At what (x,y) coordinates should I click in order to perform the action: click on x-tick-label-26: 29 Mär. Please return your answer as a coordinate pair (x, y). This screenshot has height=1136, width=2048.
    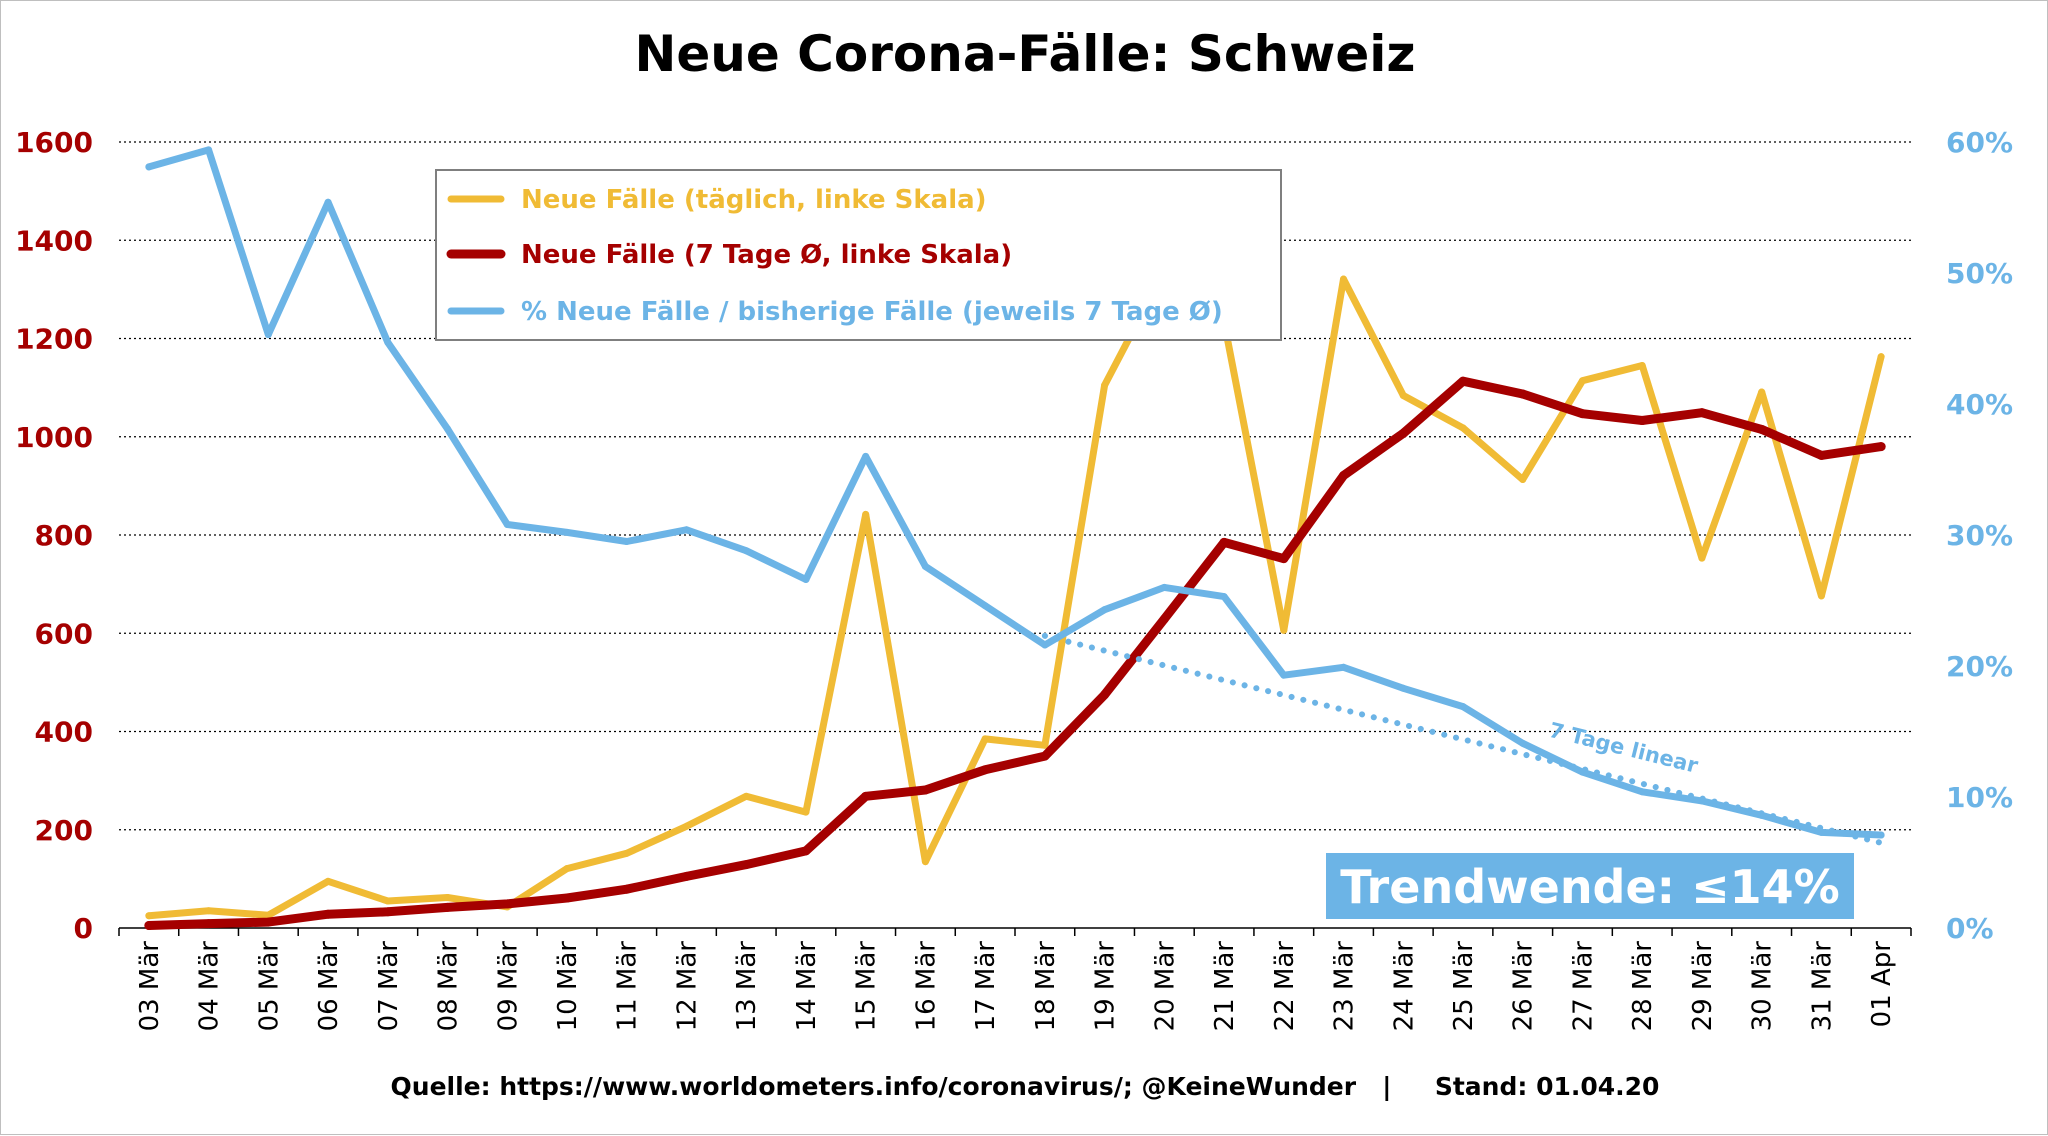
    Looking at the image, I should click on (1703, 986).